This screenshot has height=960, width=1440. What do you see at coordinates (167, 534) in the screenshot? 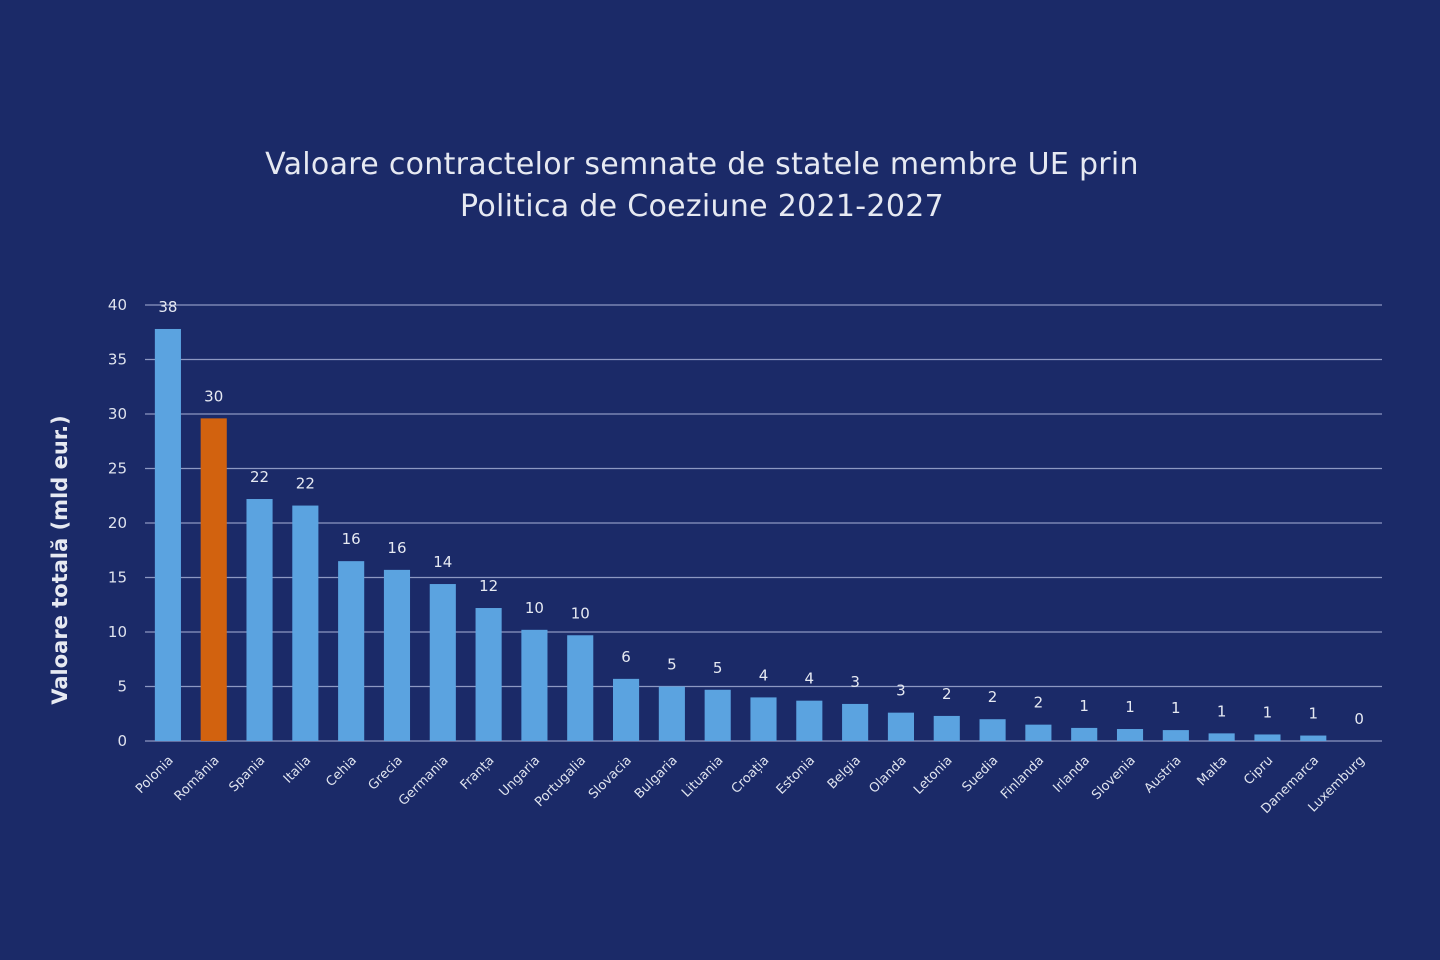
I see `bar-polonia` at bounding box center [167, 534].